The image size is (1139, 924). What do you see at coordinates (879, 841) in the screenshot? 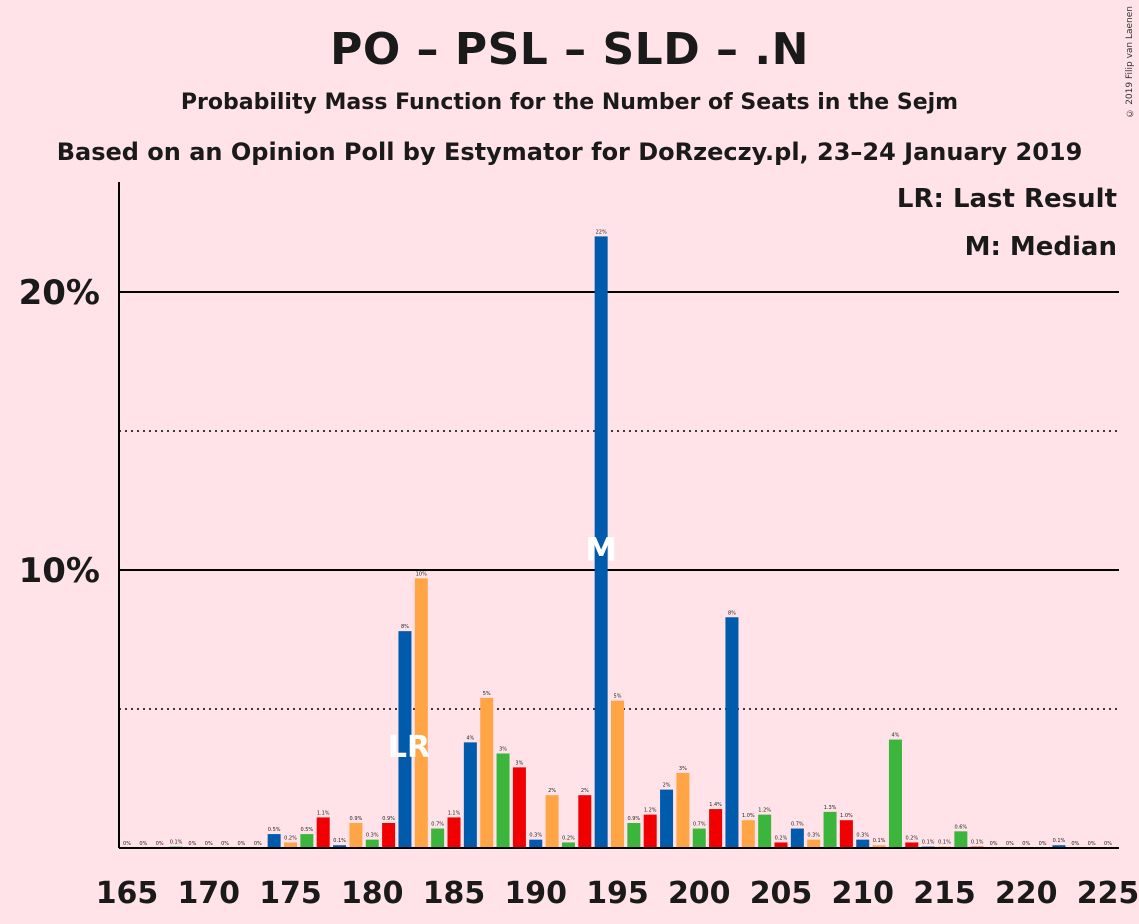
I see `bar-label-seat-211: 0.1%` at bounding box center [879, 841].